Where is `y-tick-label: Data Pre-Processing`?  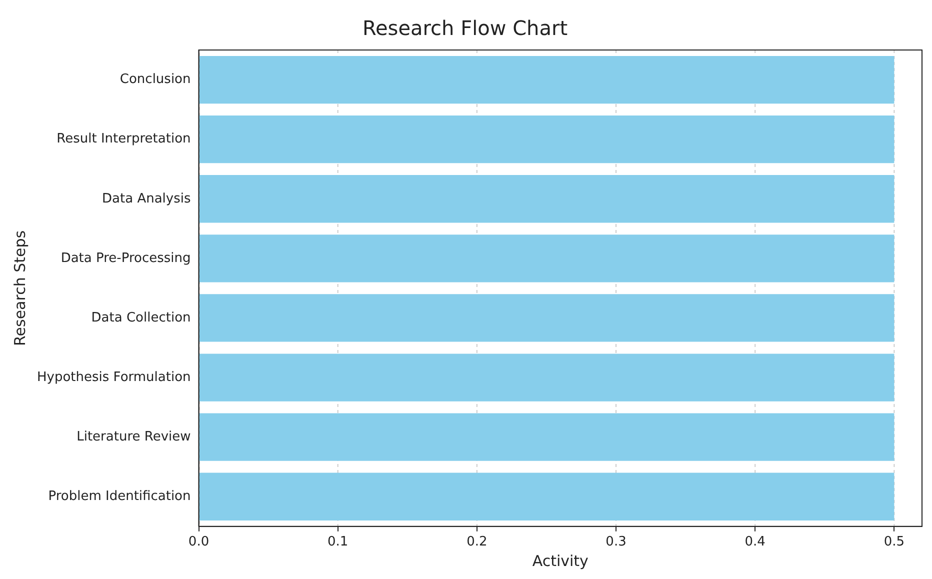
y-tick-label: Data Pre-Processing is located at coordinates (125, 258).